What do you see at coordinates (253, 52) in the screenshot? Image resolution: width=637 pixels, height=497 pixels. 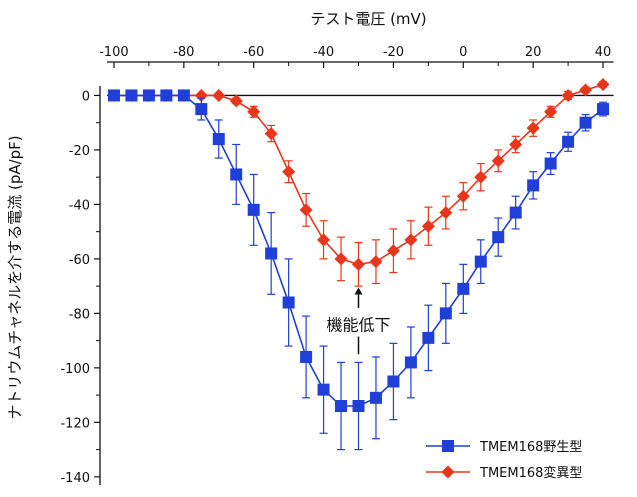 I see `x-tick-label: -60` at bounding box center [253, 52].